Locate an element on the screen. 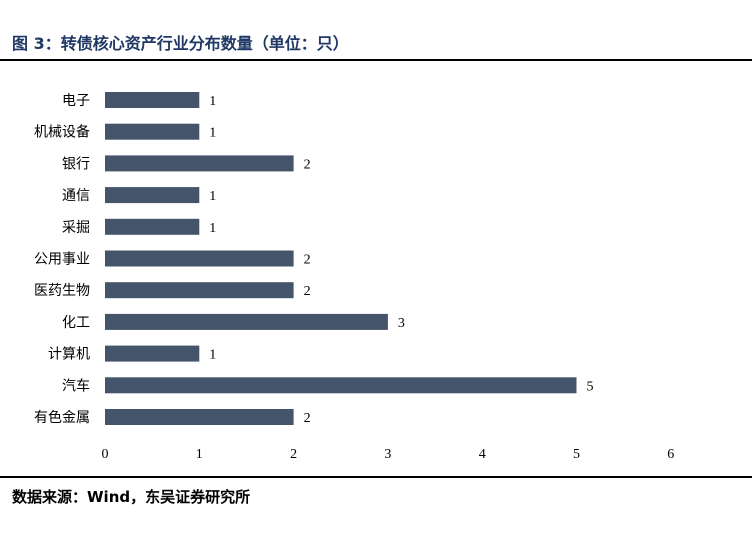 Image resolution: width=752 pixels, height=541 pixels. value-label: 3 is located at coordinates (401, 323).